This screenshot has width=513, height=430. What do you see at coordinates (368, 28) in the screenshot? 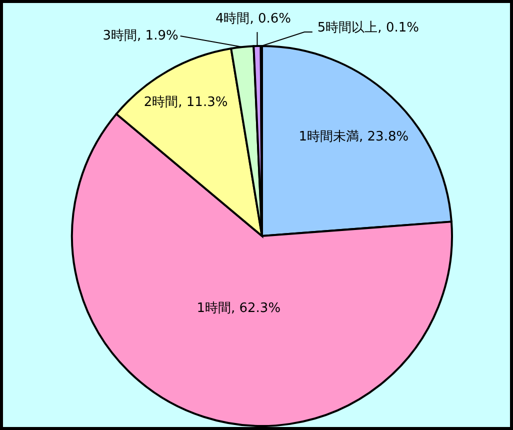
I see `slice-label: 5時間以上, 0.1%` at bounding box center [368, 28].